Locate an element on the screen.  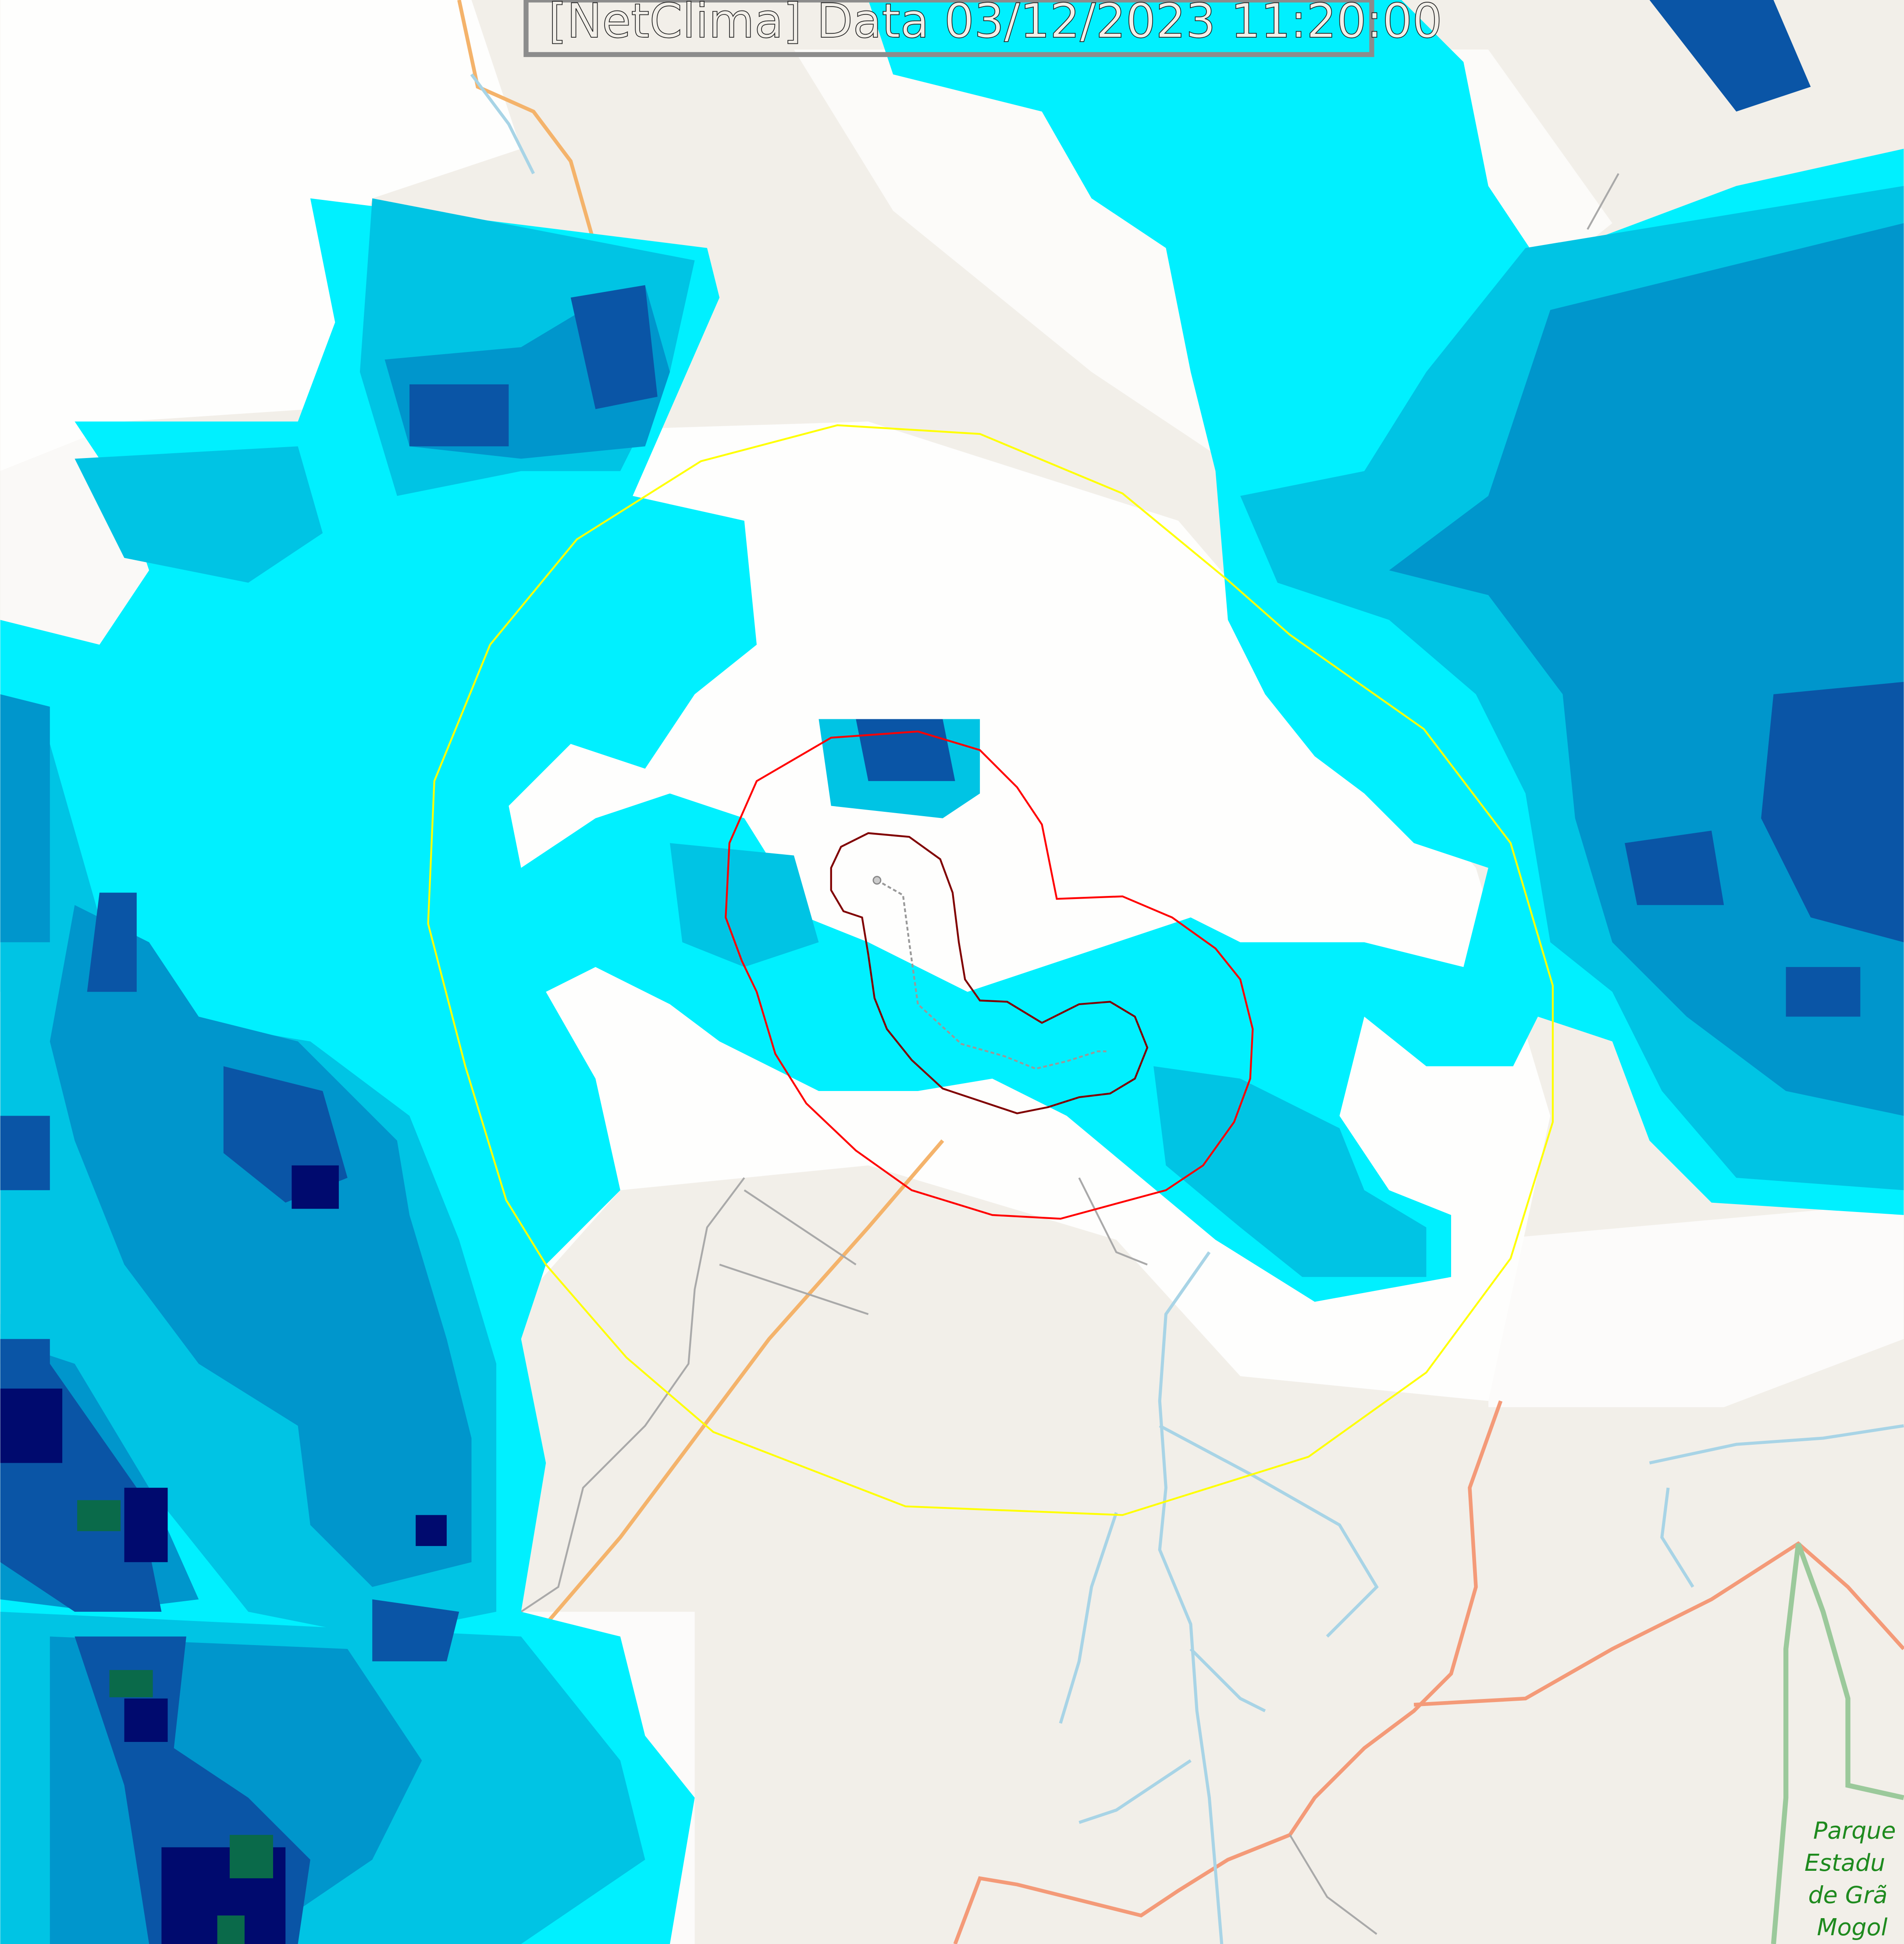
park-label-line-3: de Grã is located at coordinates (1848, 1895).